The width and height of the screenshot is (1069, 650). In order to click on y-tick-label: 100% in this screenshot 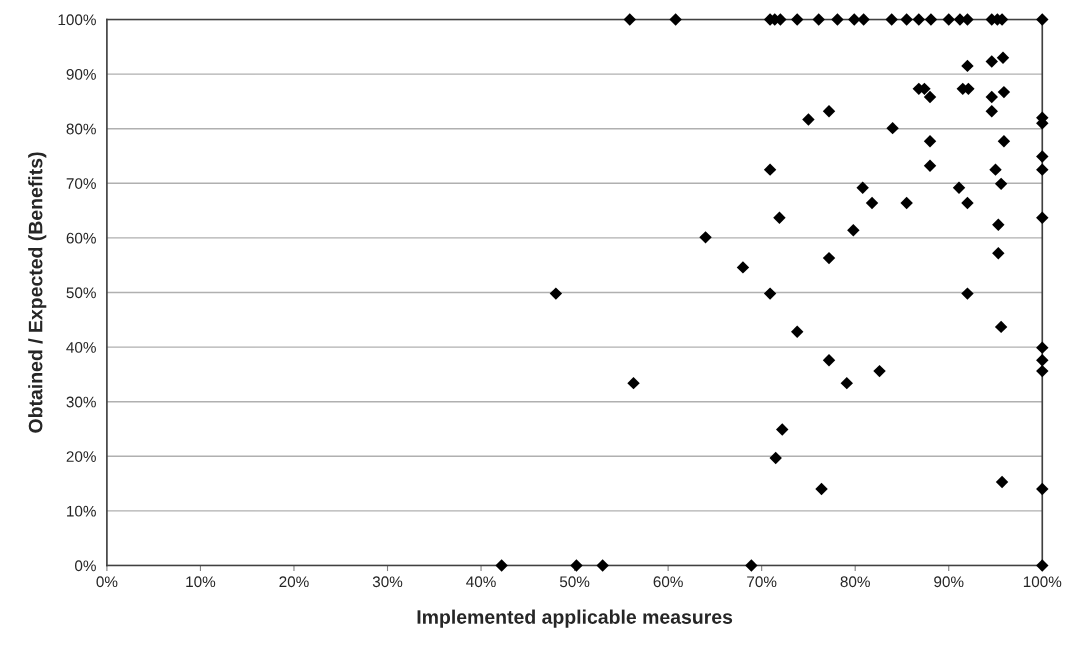, I will do `click(77, 20)`.